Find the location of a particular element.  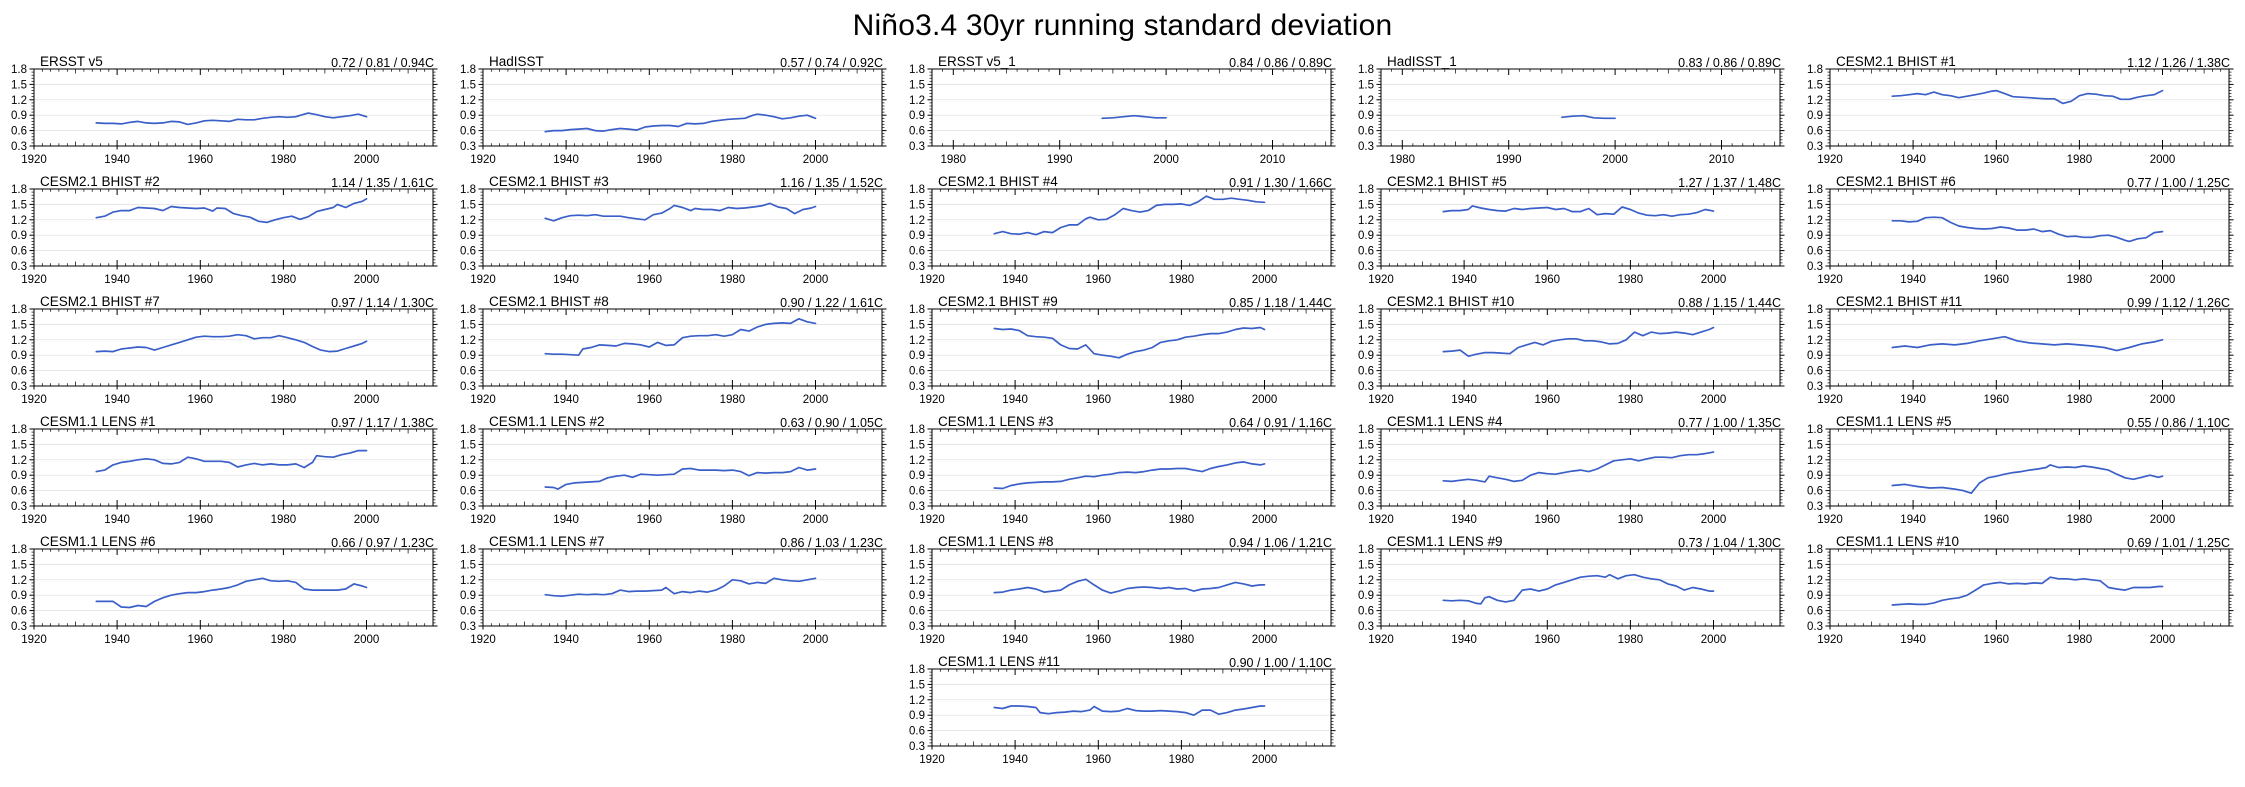

panel-stats: 1.12 / 1.26 / 1.38C is located at coordinates (2178, 62).